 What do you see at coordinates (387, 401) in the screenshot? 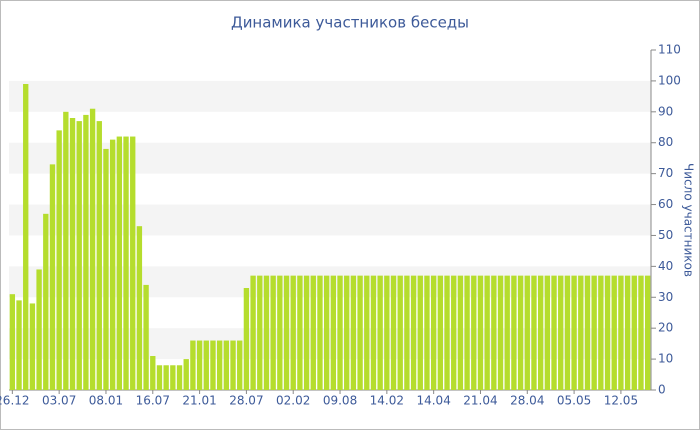
I see `x-tick-label: 14.02` at bounding box center [387, 401].